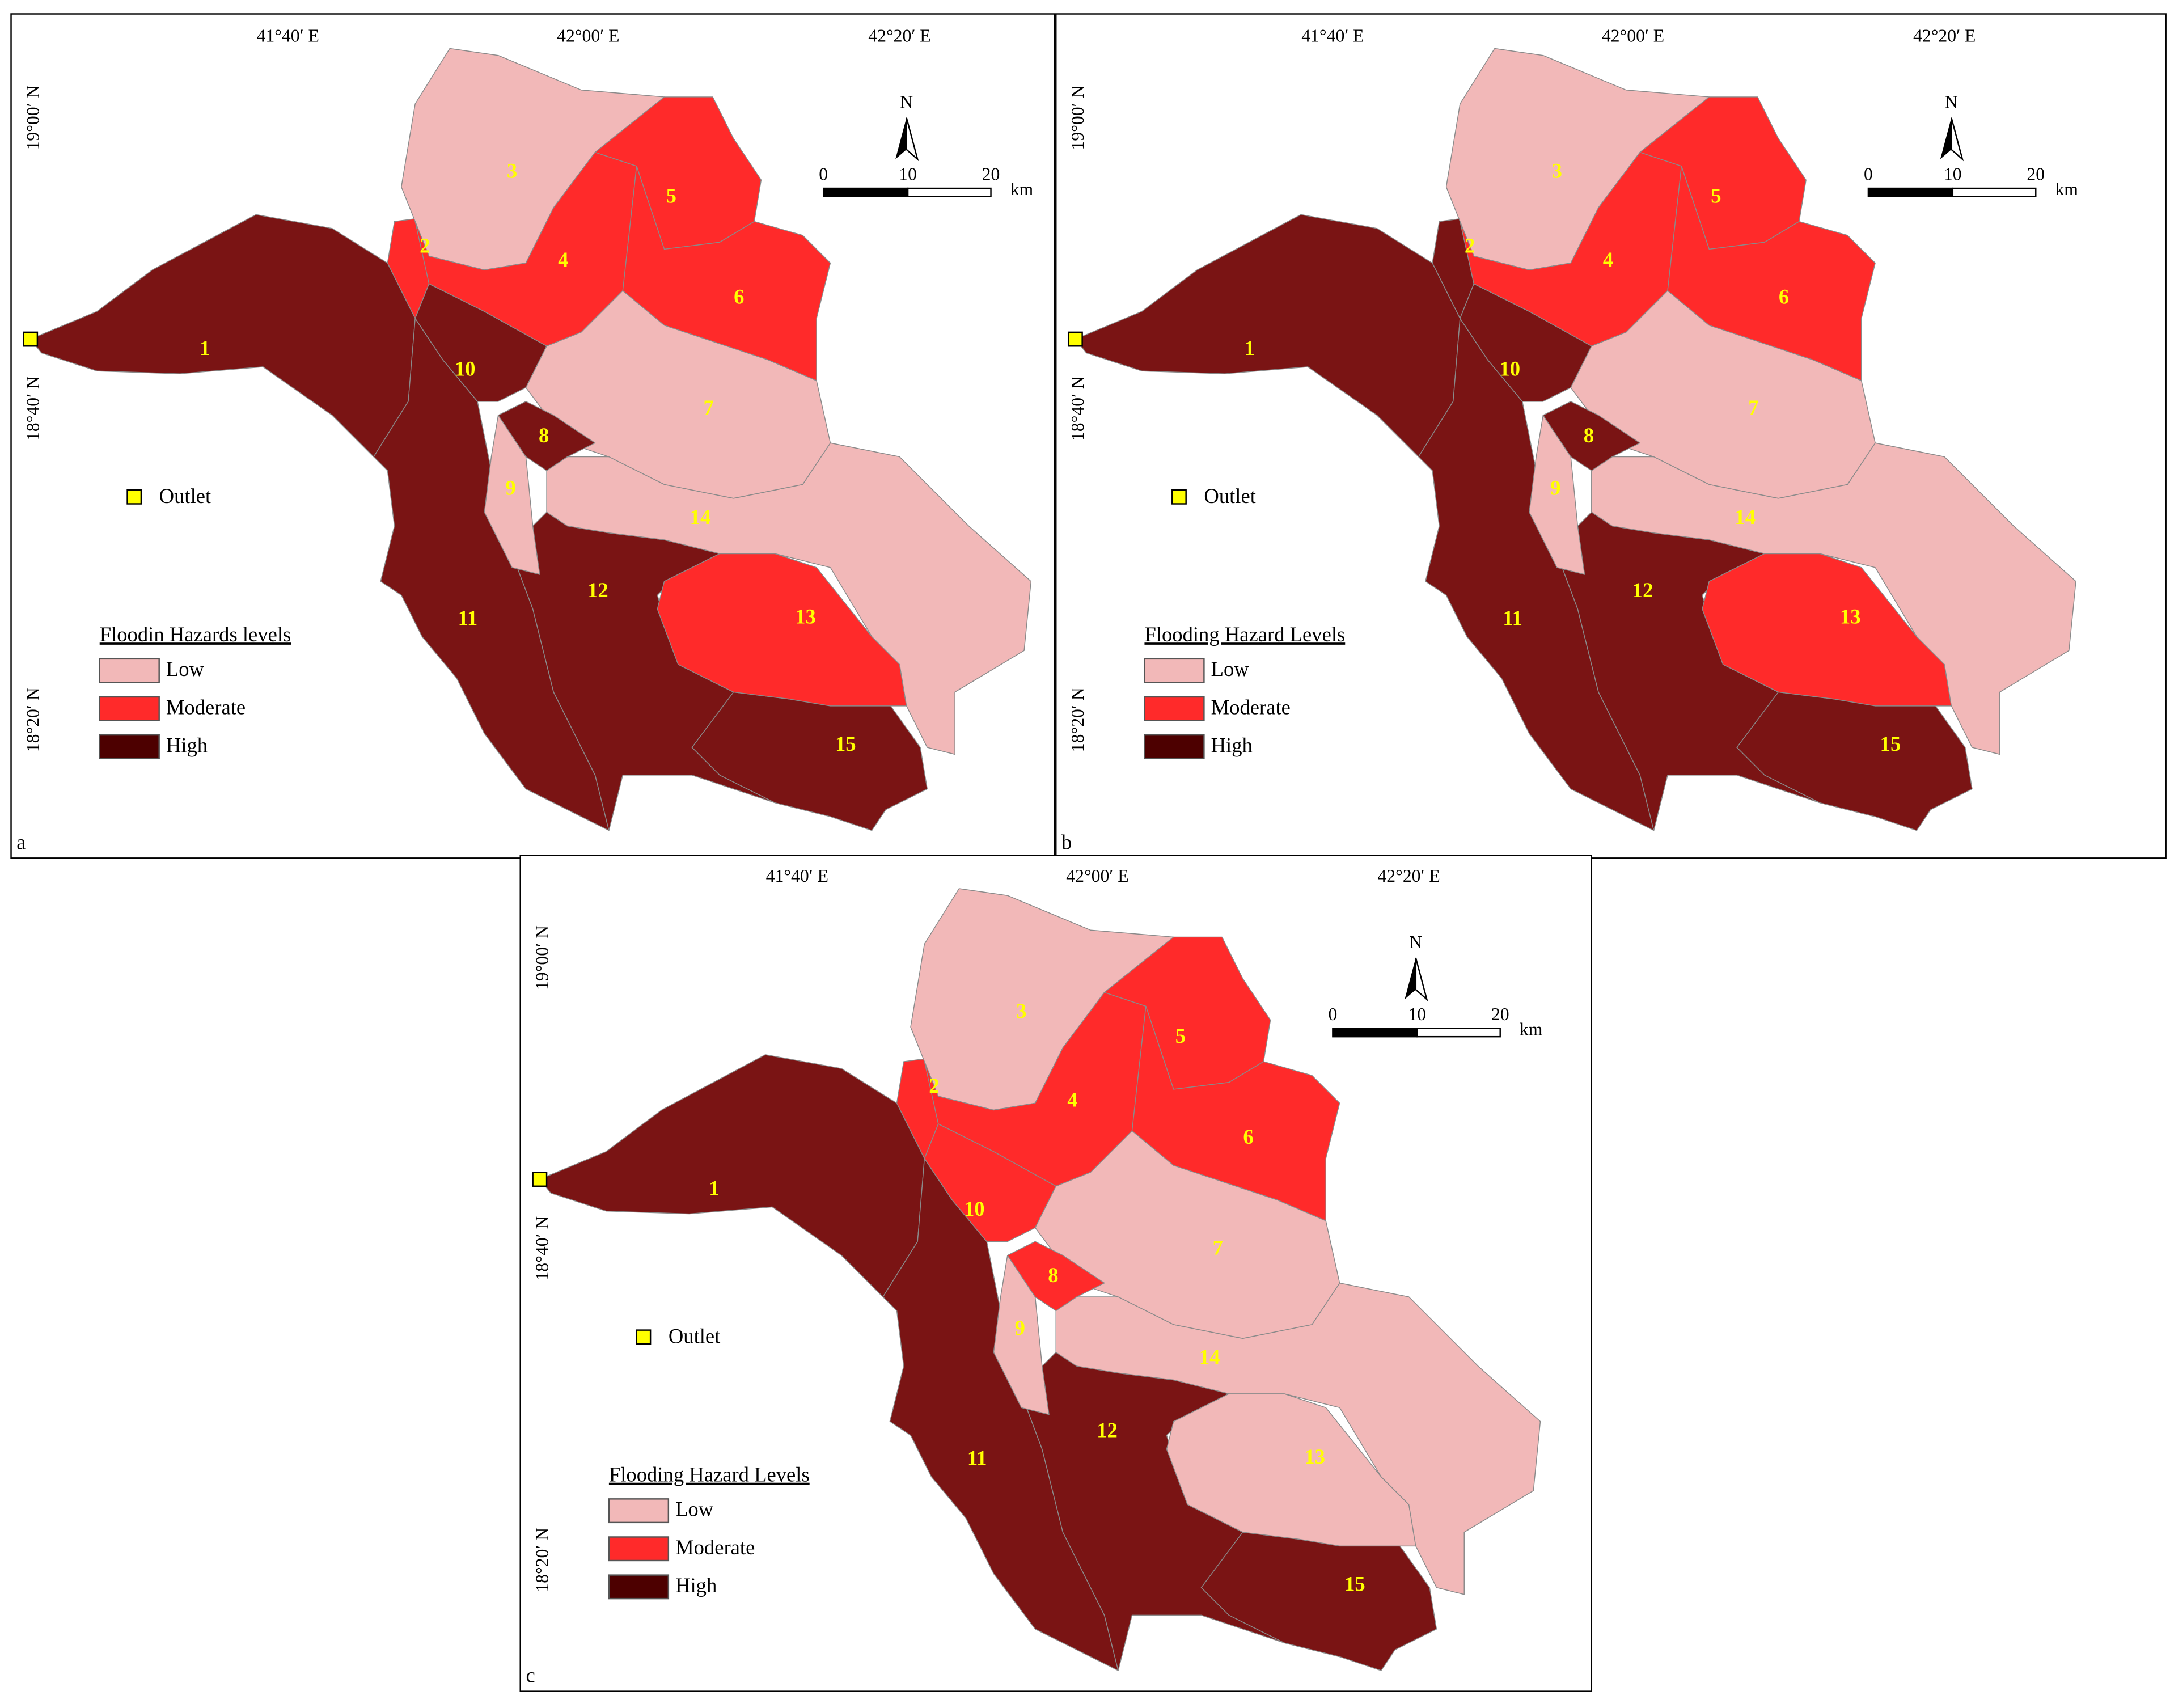 The height and width of the screenshot is (1708, 2170). I want to click on north-label: N, so click(1951, 102).